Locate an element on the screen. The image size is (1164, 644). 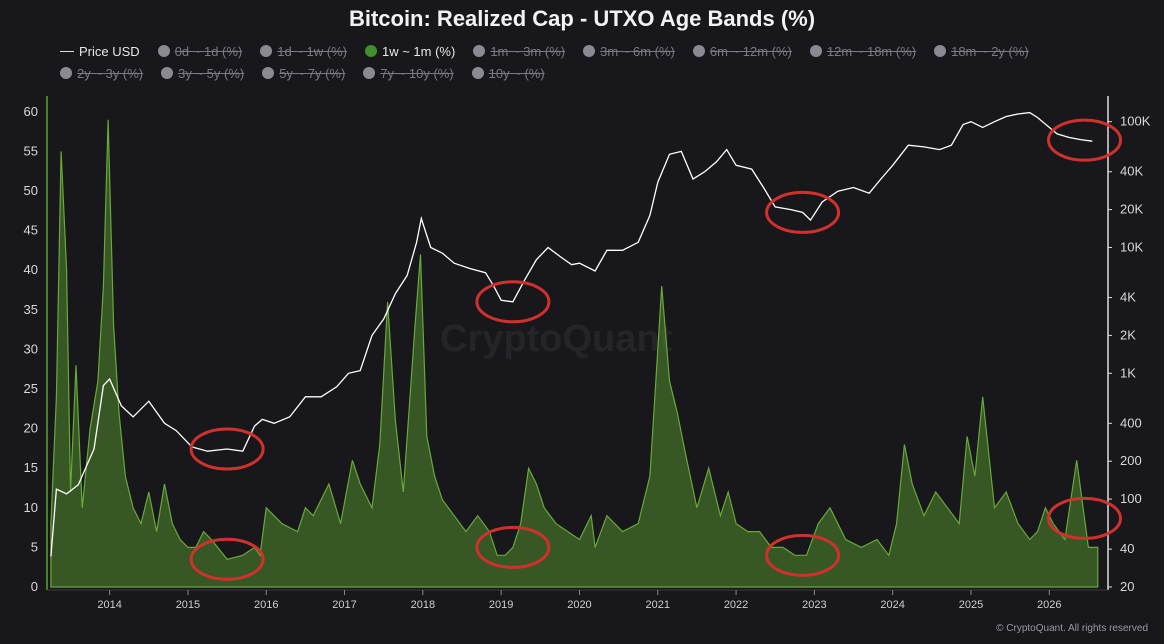
legend-item-9: 2y ~ 3y (%) is located at coordinates (101, 74).